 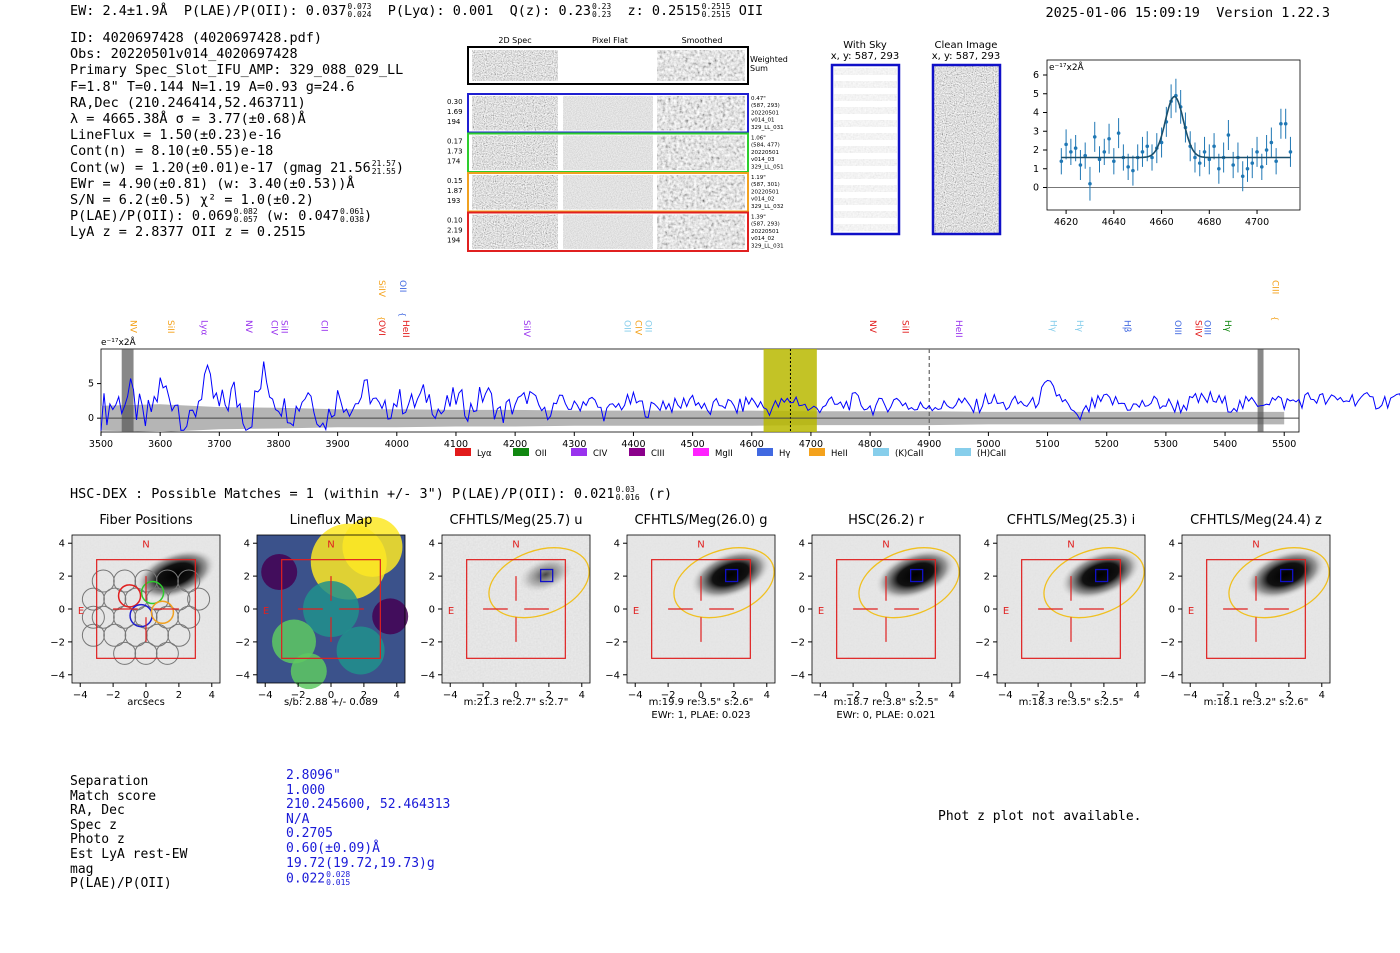 I want to click on match-value-text: 210.245600, 52.464313, so click(x=368, y=805).